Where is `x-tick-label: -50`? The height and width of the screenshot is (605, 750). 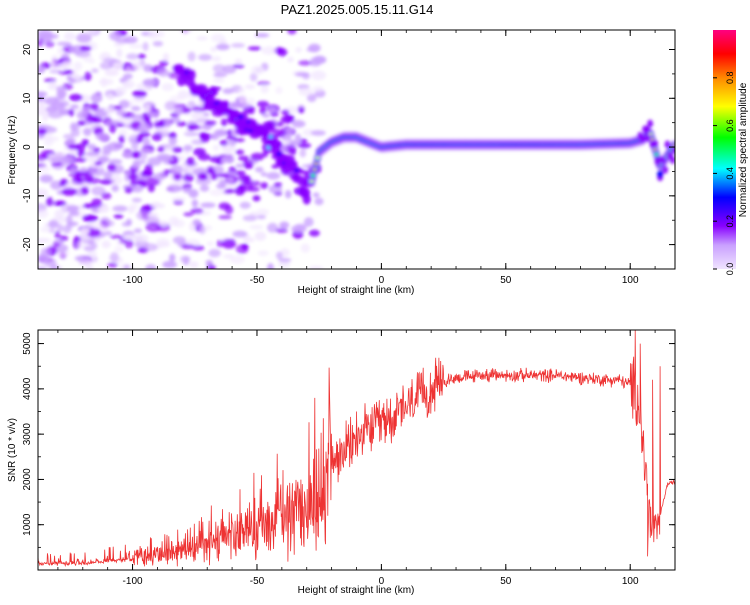 x-tick-label: -50 is located at coordinates (257, 581).